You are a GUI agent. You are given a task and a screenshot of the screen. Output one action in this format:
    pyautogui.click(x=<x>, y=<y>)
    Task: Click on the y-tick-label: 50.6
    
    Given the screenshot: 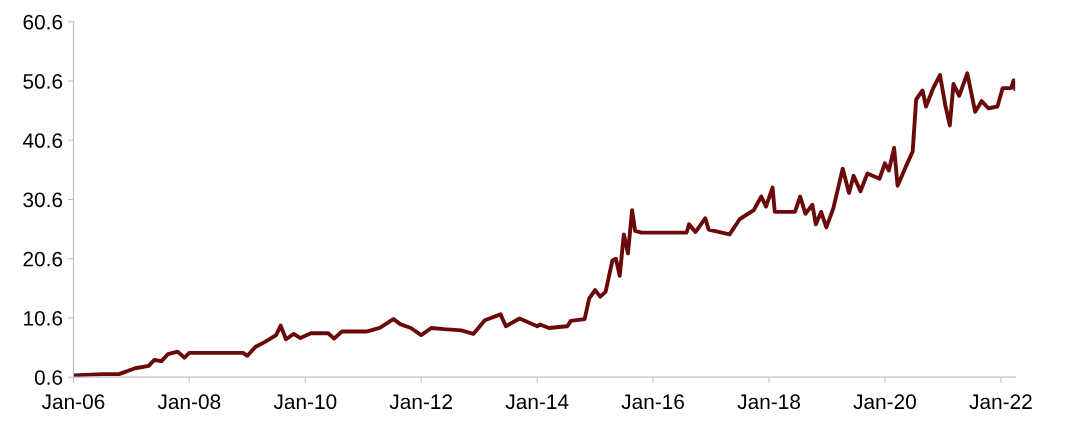 What is the action you would take?
    pyautogui.click(x=43, y=81)
    